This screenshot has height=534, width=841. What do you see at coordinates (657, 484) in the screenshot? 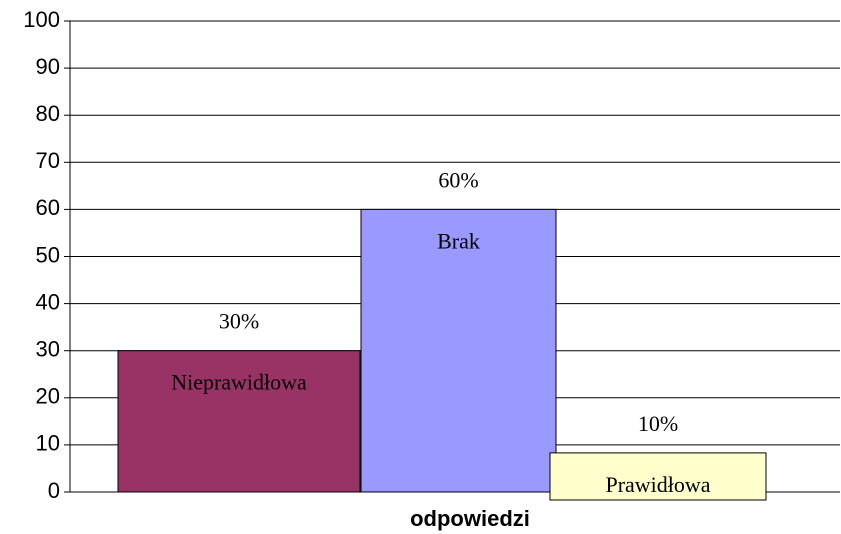
I see `category-label: Prawidłowa` at bounding box center [657, 484].